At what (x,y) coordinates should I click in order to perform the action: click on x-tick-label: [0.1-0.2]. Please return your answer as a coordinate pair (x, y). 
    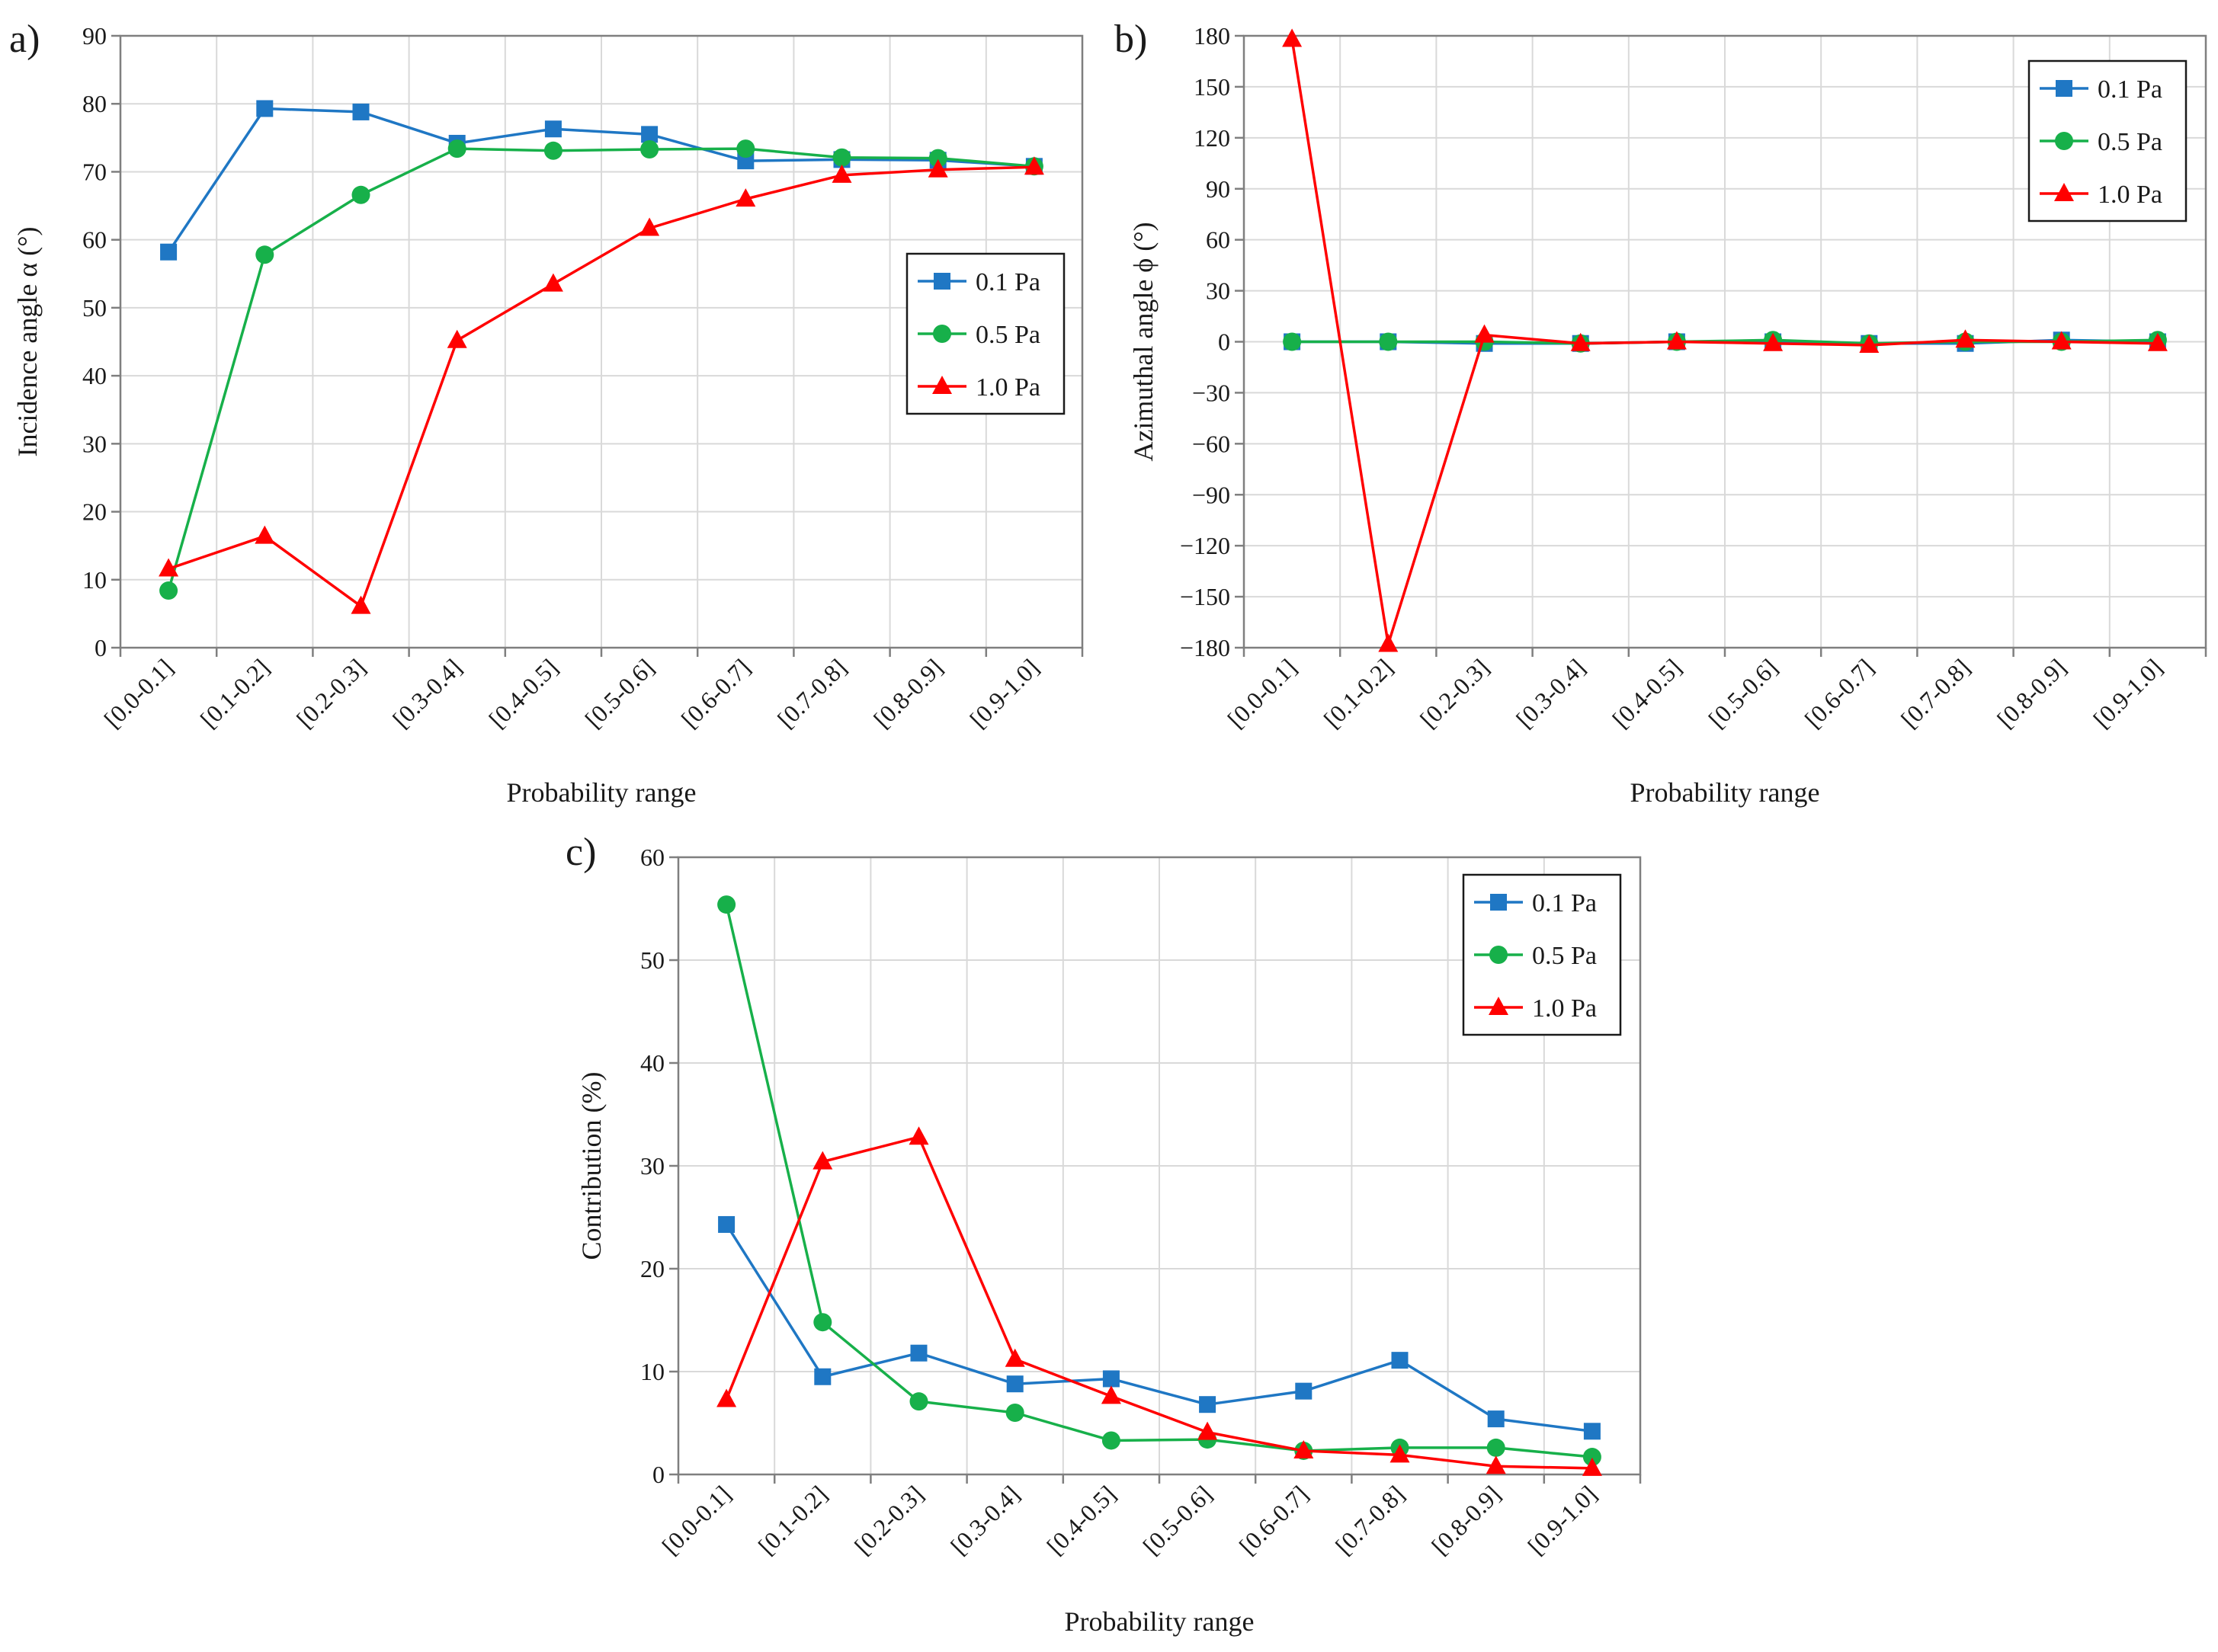
    Looking at the image, I should click on (793, 1520).